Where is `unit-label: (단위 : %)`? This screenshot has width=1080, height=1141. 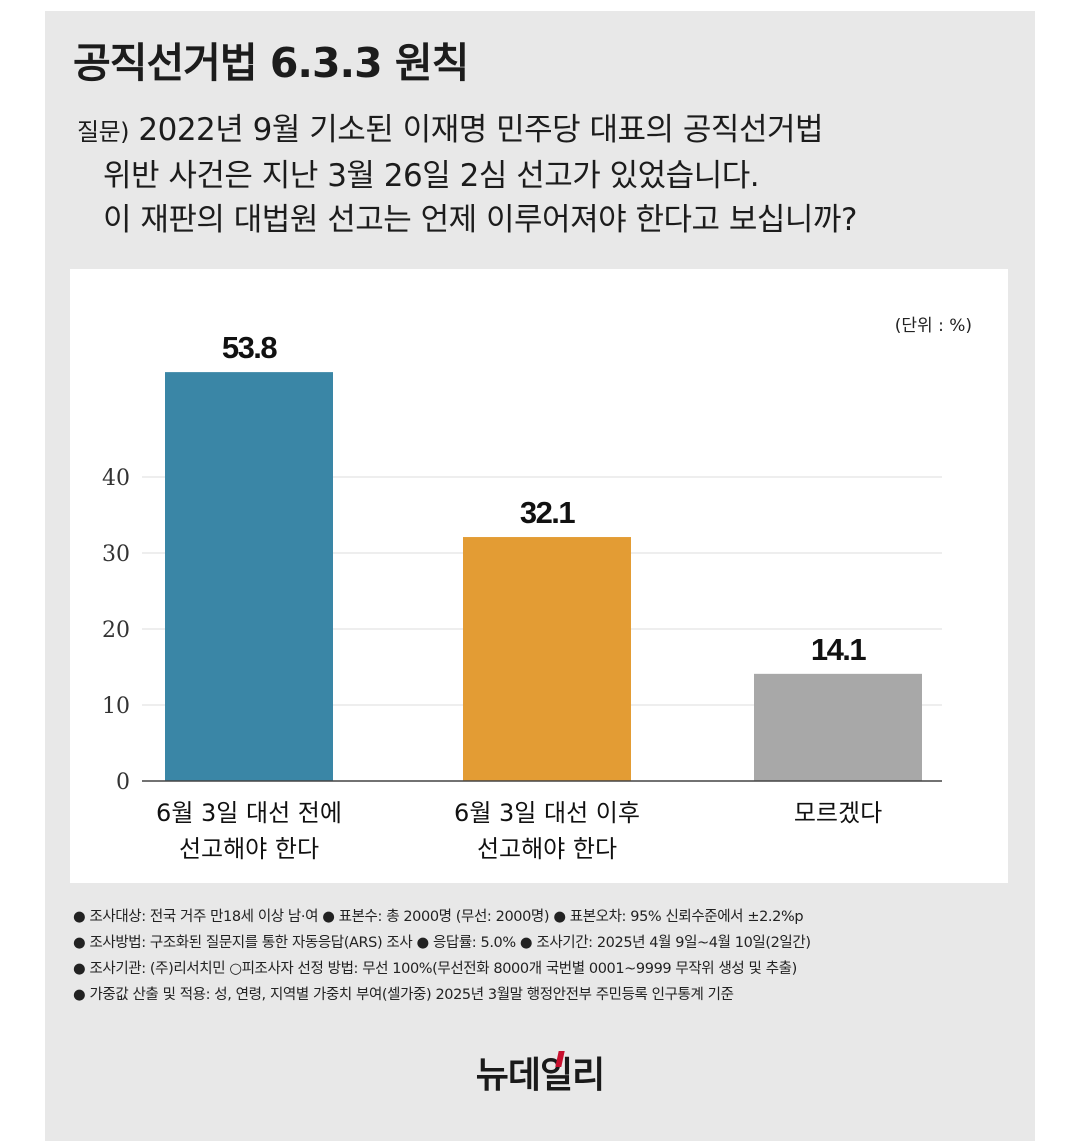
unit-label: (단위 : %) is located at coordinates (933, 326).